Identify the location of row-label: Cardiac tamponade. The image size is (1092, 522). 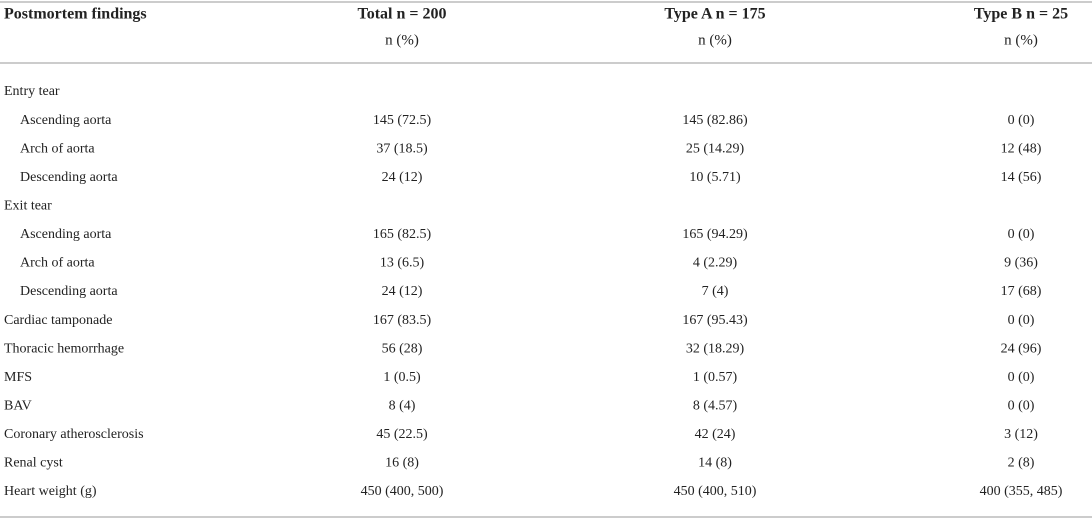
(58, 320).